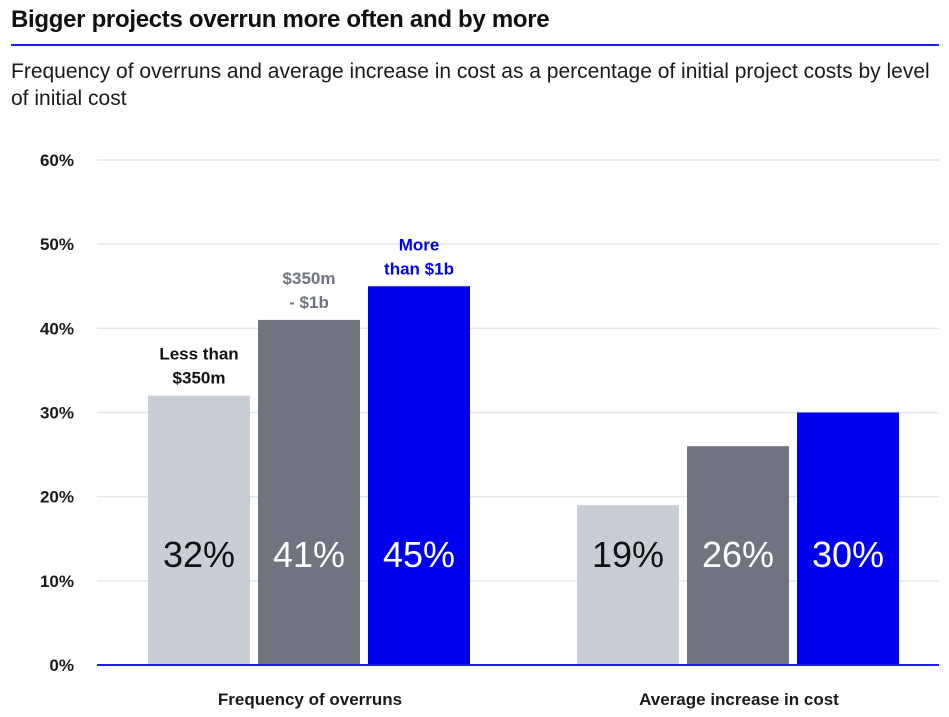 Image resolution: width=949 pixels, height=717 pixels. I want to click on series-name-label: than $1b, so click(419, 268).